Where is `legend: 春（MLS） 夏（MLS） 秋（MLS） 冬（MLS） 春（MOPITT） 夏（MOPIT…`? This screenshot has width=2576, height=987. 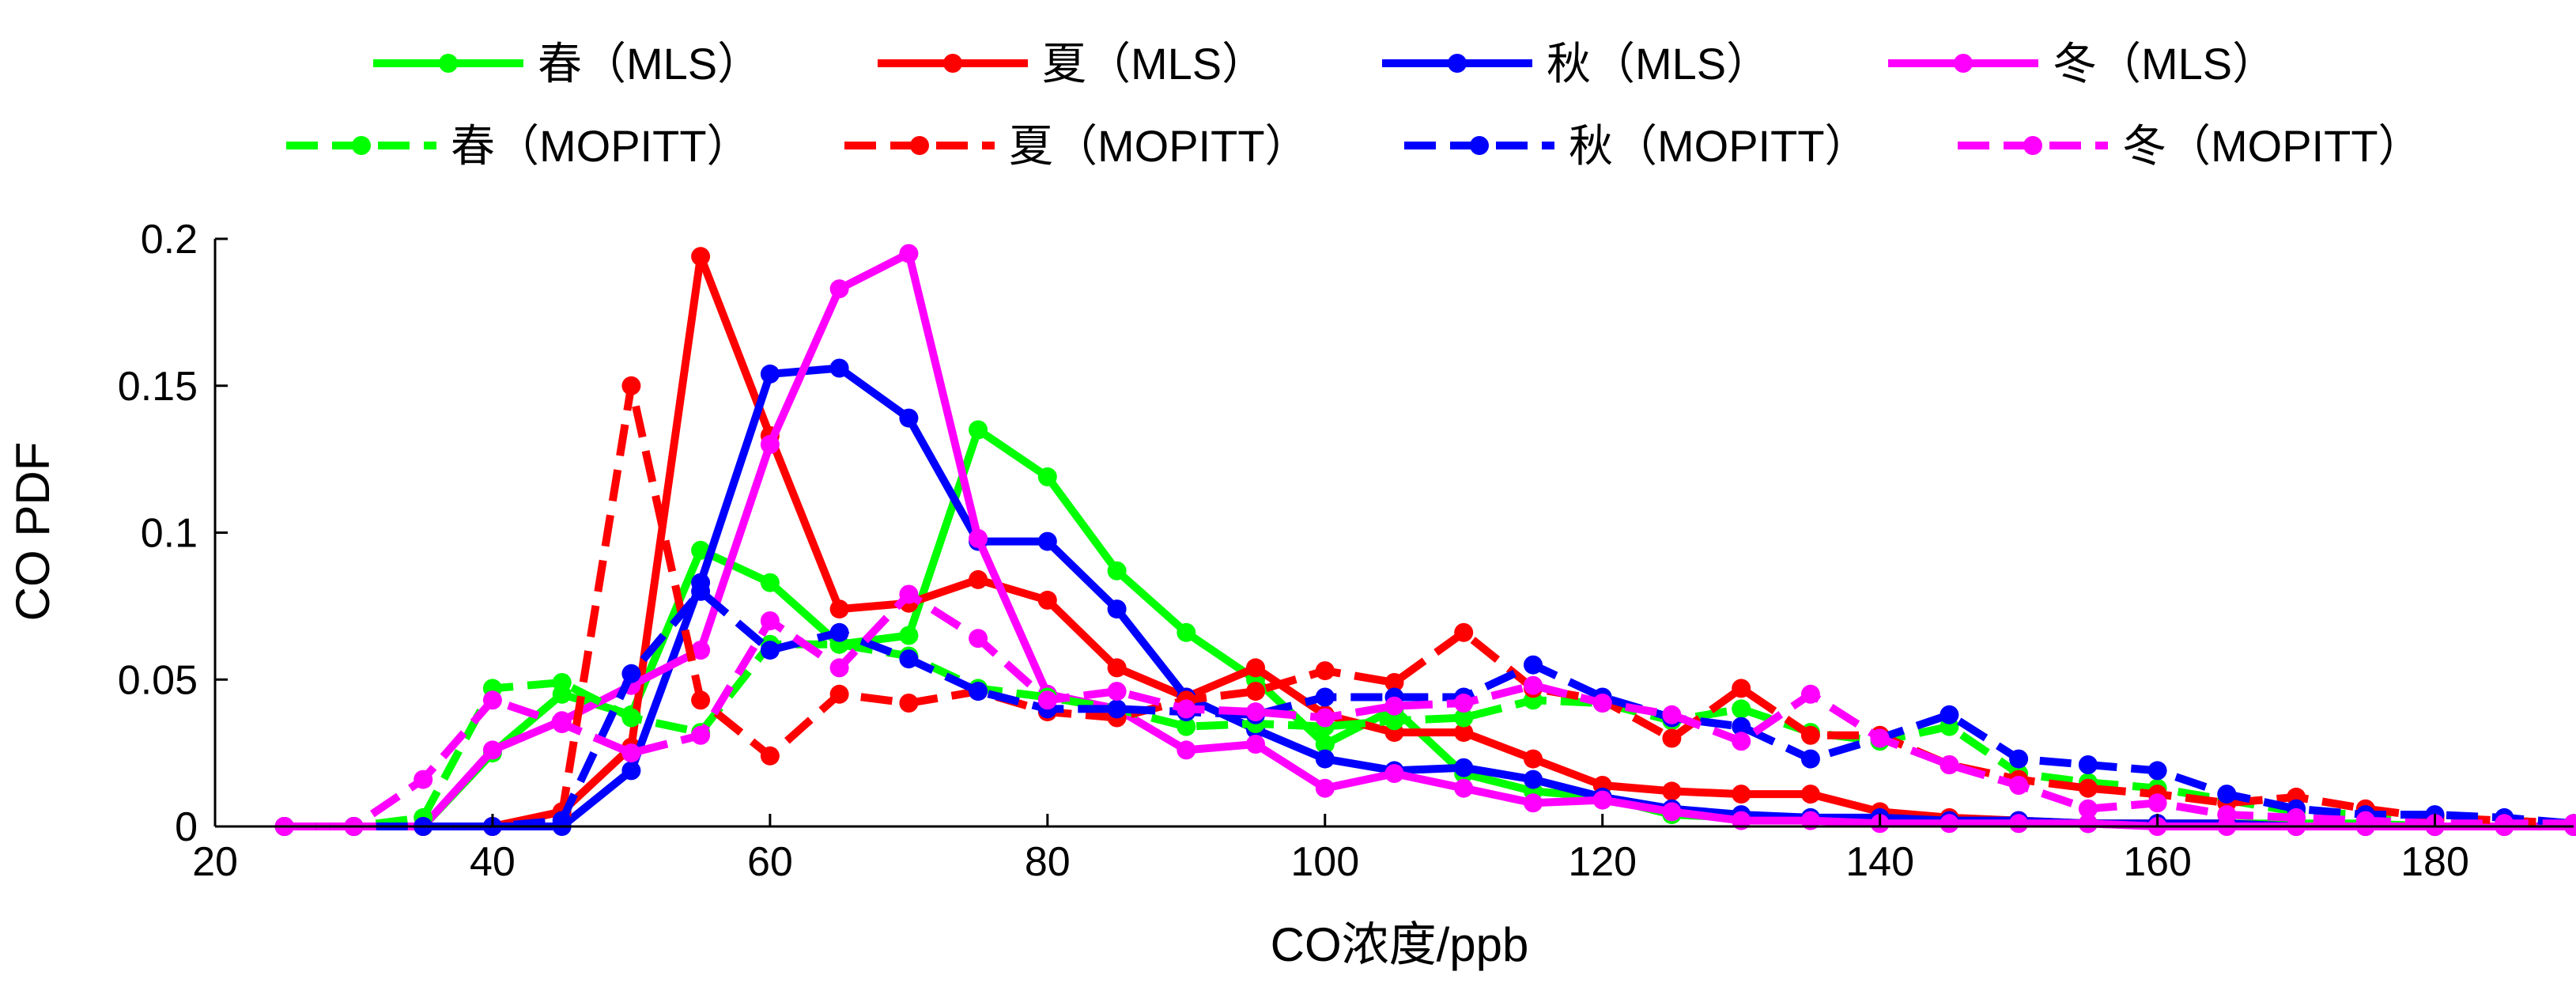 legend: 春（MLS） 夏（MLS） 秋（MLS） 冬（MLS） 春（MOPITT） 夏（MOPIT… is located at coordinates (1354, 105).